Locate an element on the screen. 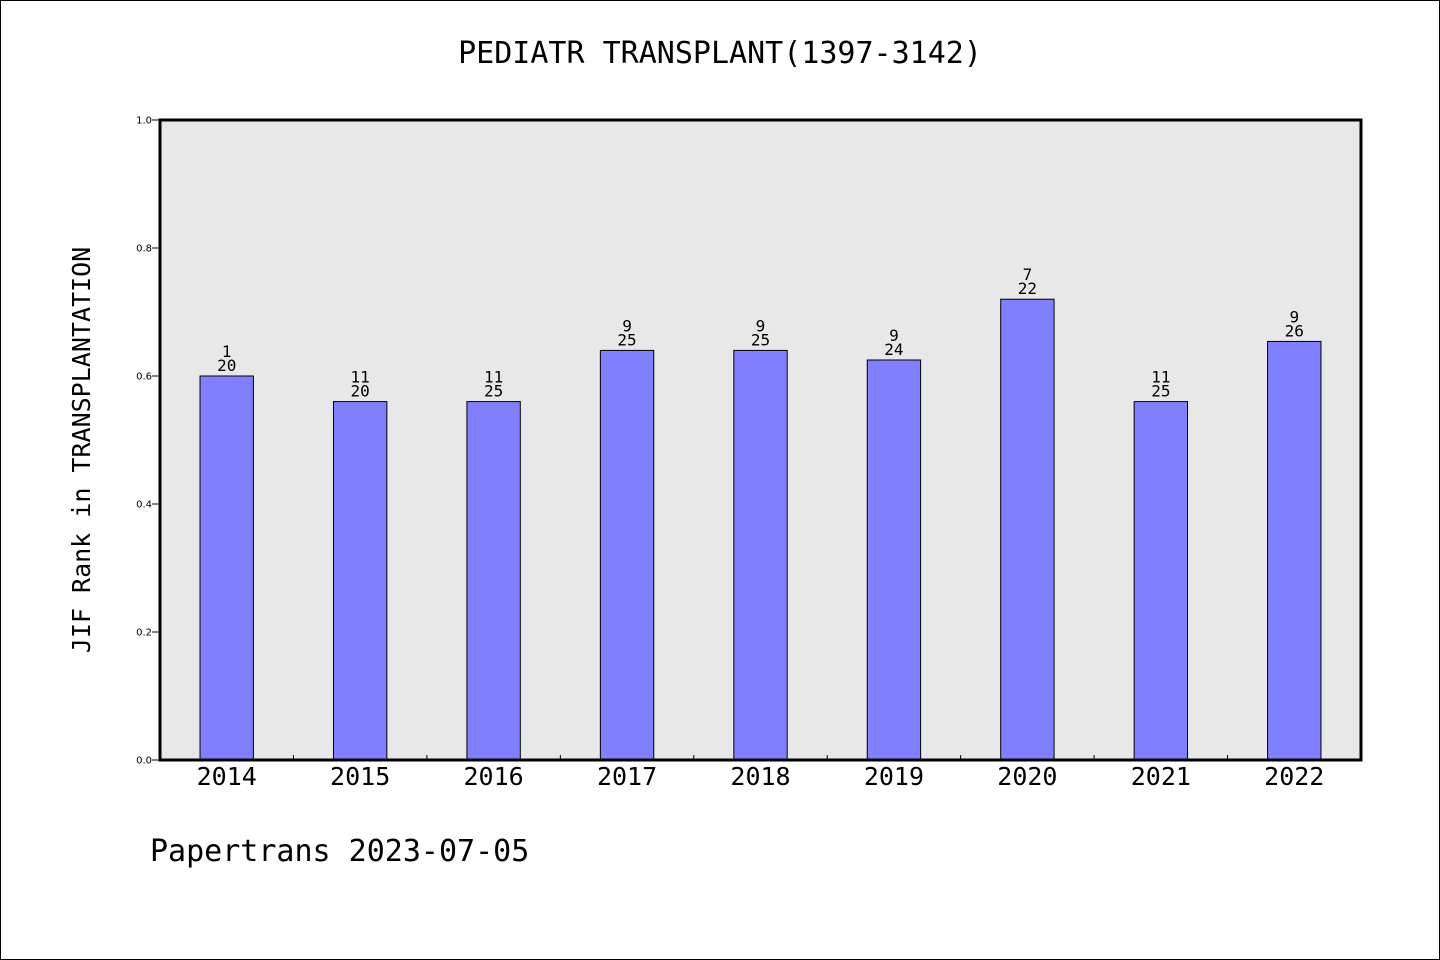 This screenshot has width=1440, height=960. bar-total-label: 22 is located at coordinates (1027, 288).